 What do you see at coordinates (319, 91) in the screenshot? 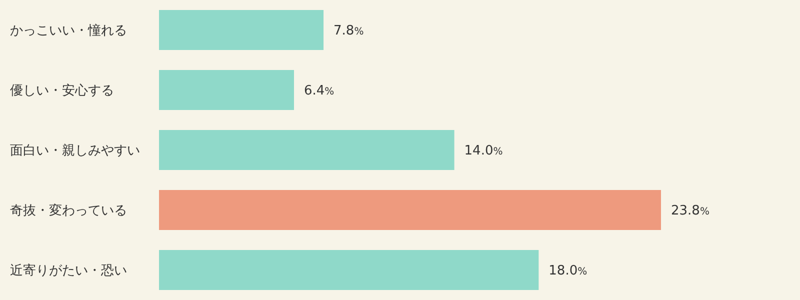
I see `data-label: 6.4%` at bounding box center [319, 91].